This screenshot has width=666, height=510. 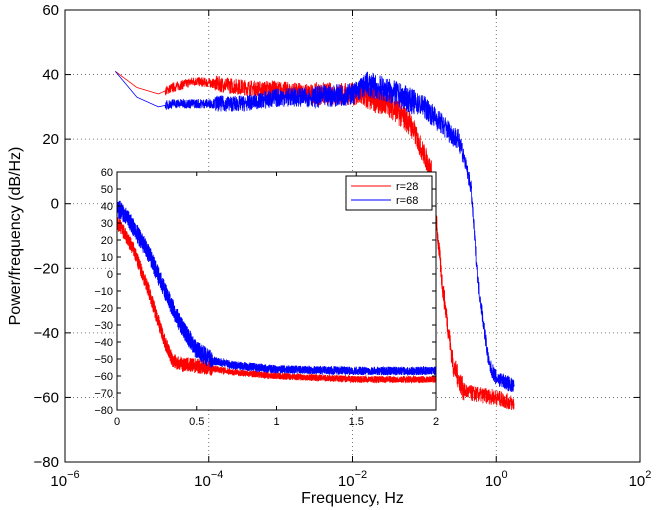 I want to click on main-ytick-label-3: −20, so click(x=46, y=268).